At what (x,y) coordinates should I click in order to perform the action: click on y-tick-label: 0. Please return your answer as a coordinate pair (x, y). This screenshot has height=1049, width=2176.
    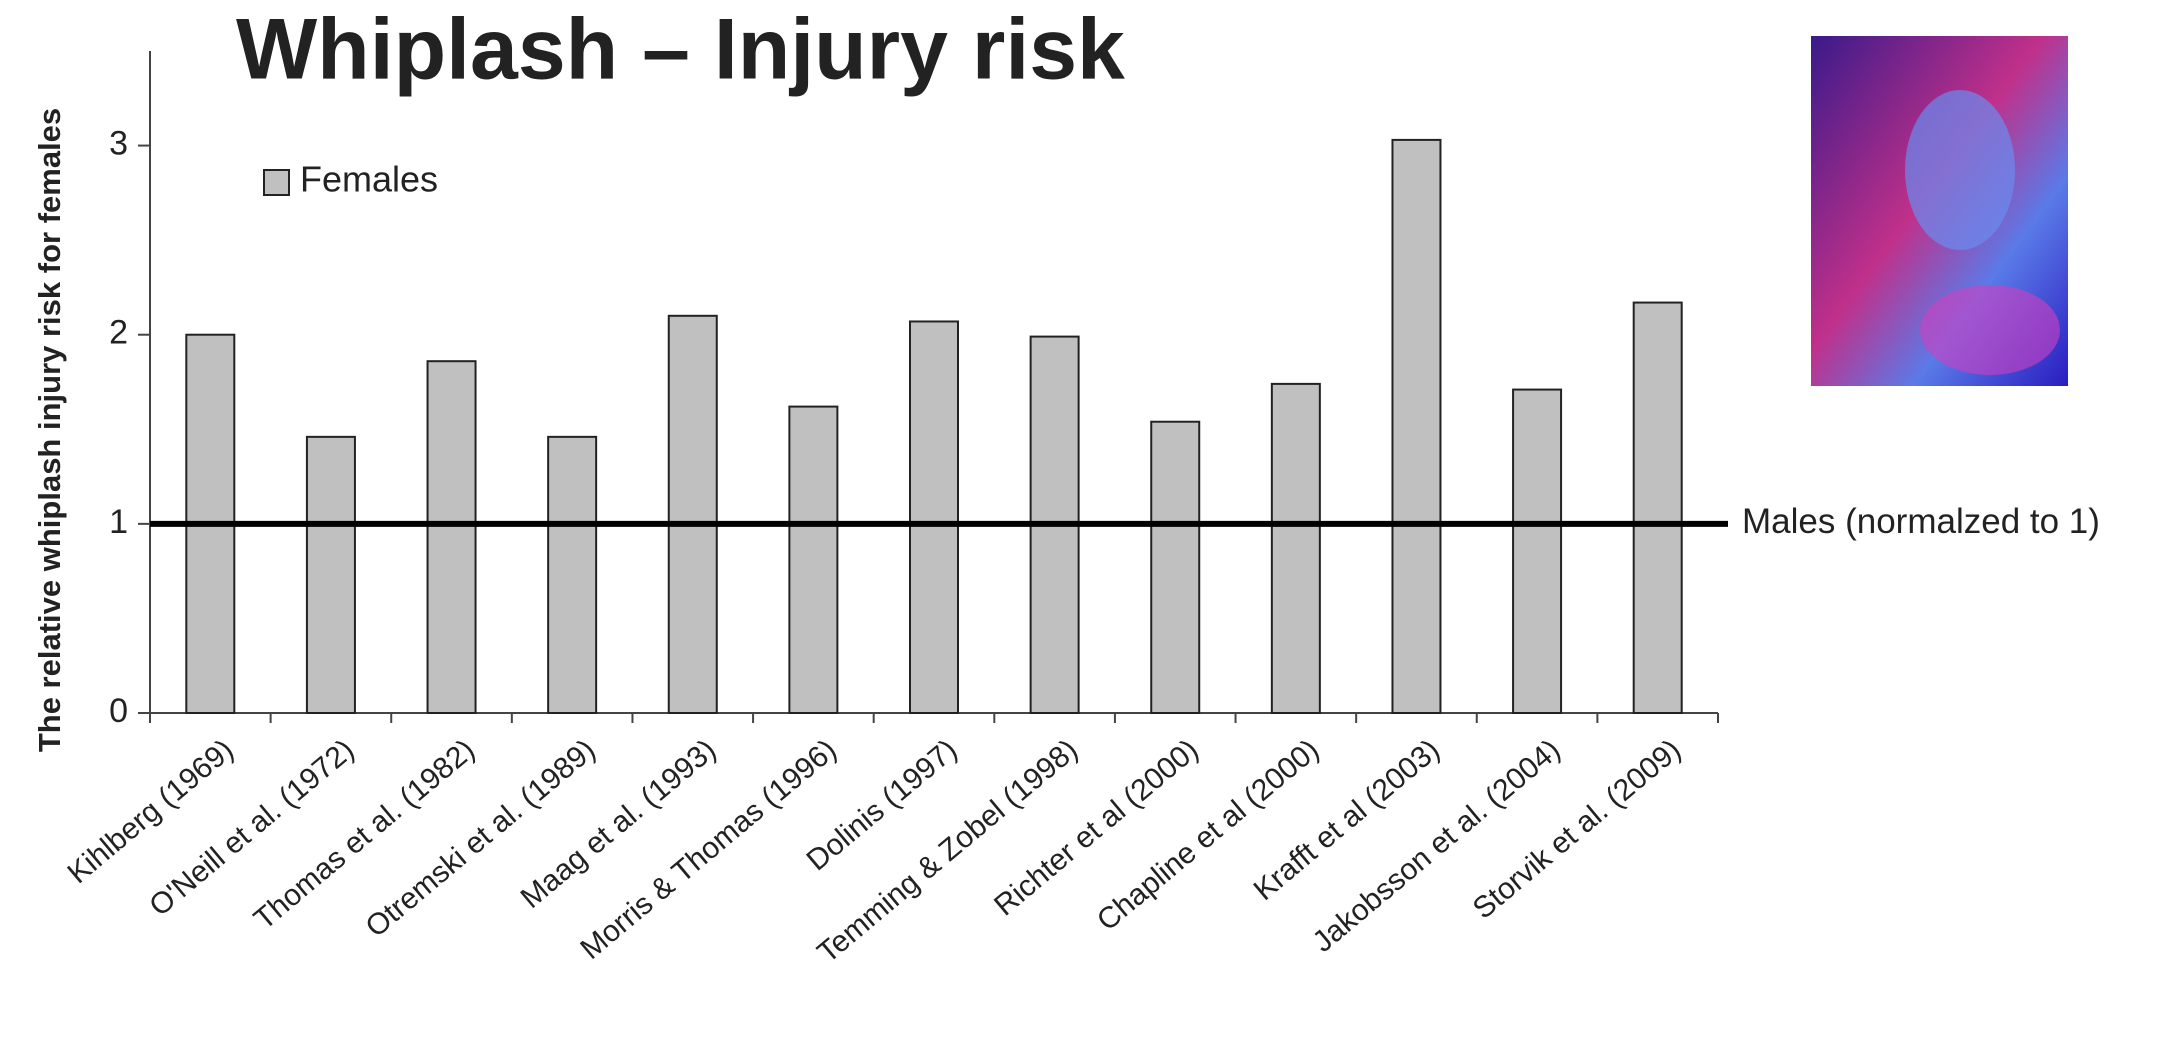
    Looking at the image, I should click on (118, 711).